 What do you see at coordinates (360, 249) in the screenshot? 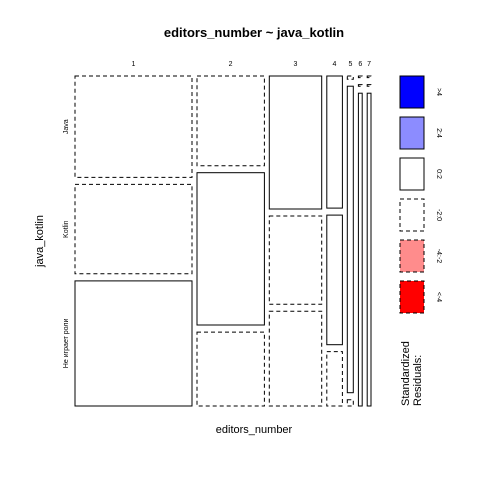
I see `tile-6-cat` at bounding box center [360, 249].